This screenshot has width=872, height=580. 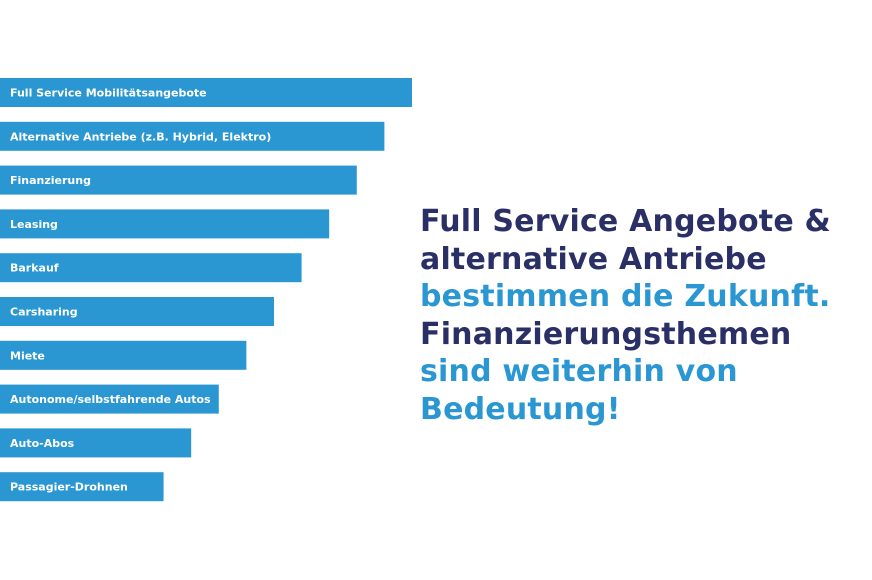 What do you see at coordinates (625, 296) in the screenshot?
I see `headline-line-3: bestimmen die Zukunft.` at bounding box center [625, 296].